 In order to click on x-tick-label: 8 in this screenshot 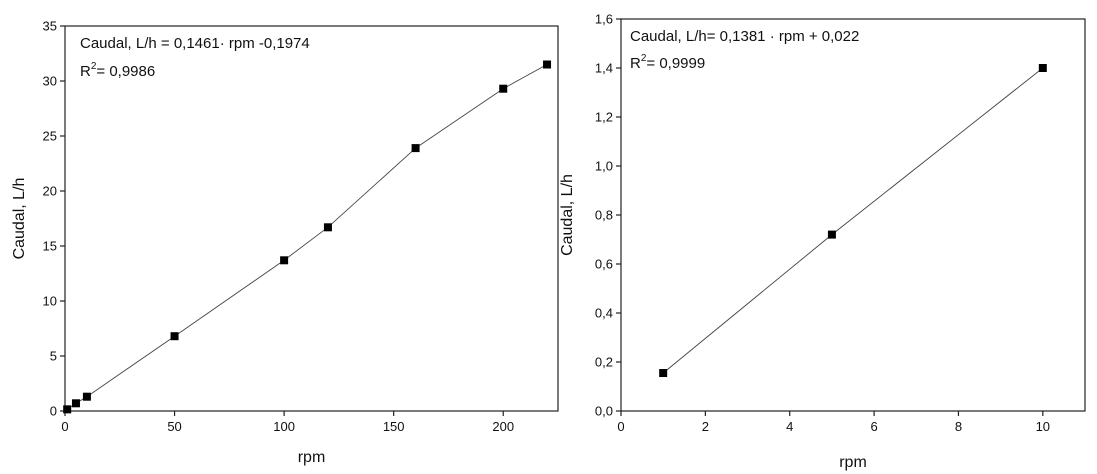, I will do `click(958, 426)`.